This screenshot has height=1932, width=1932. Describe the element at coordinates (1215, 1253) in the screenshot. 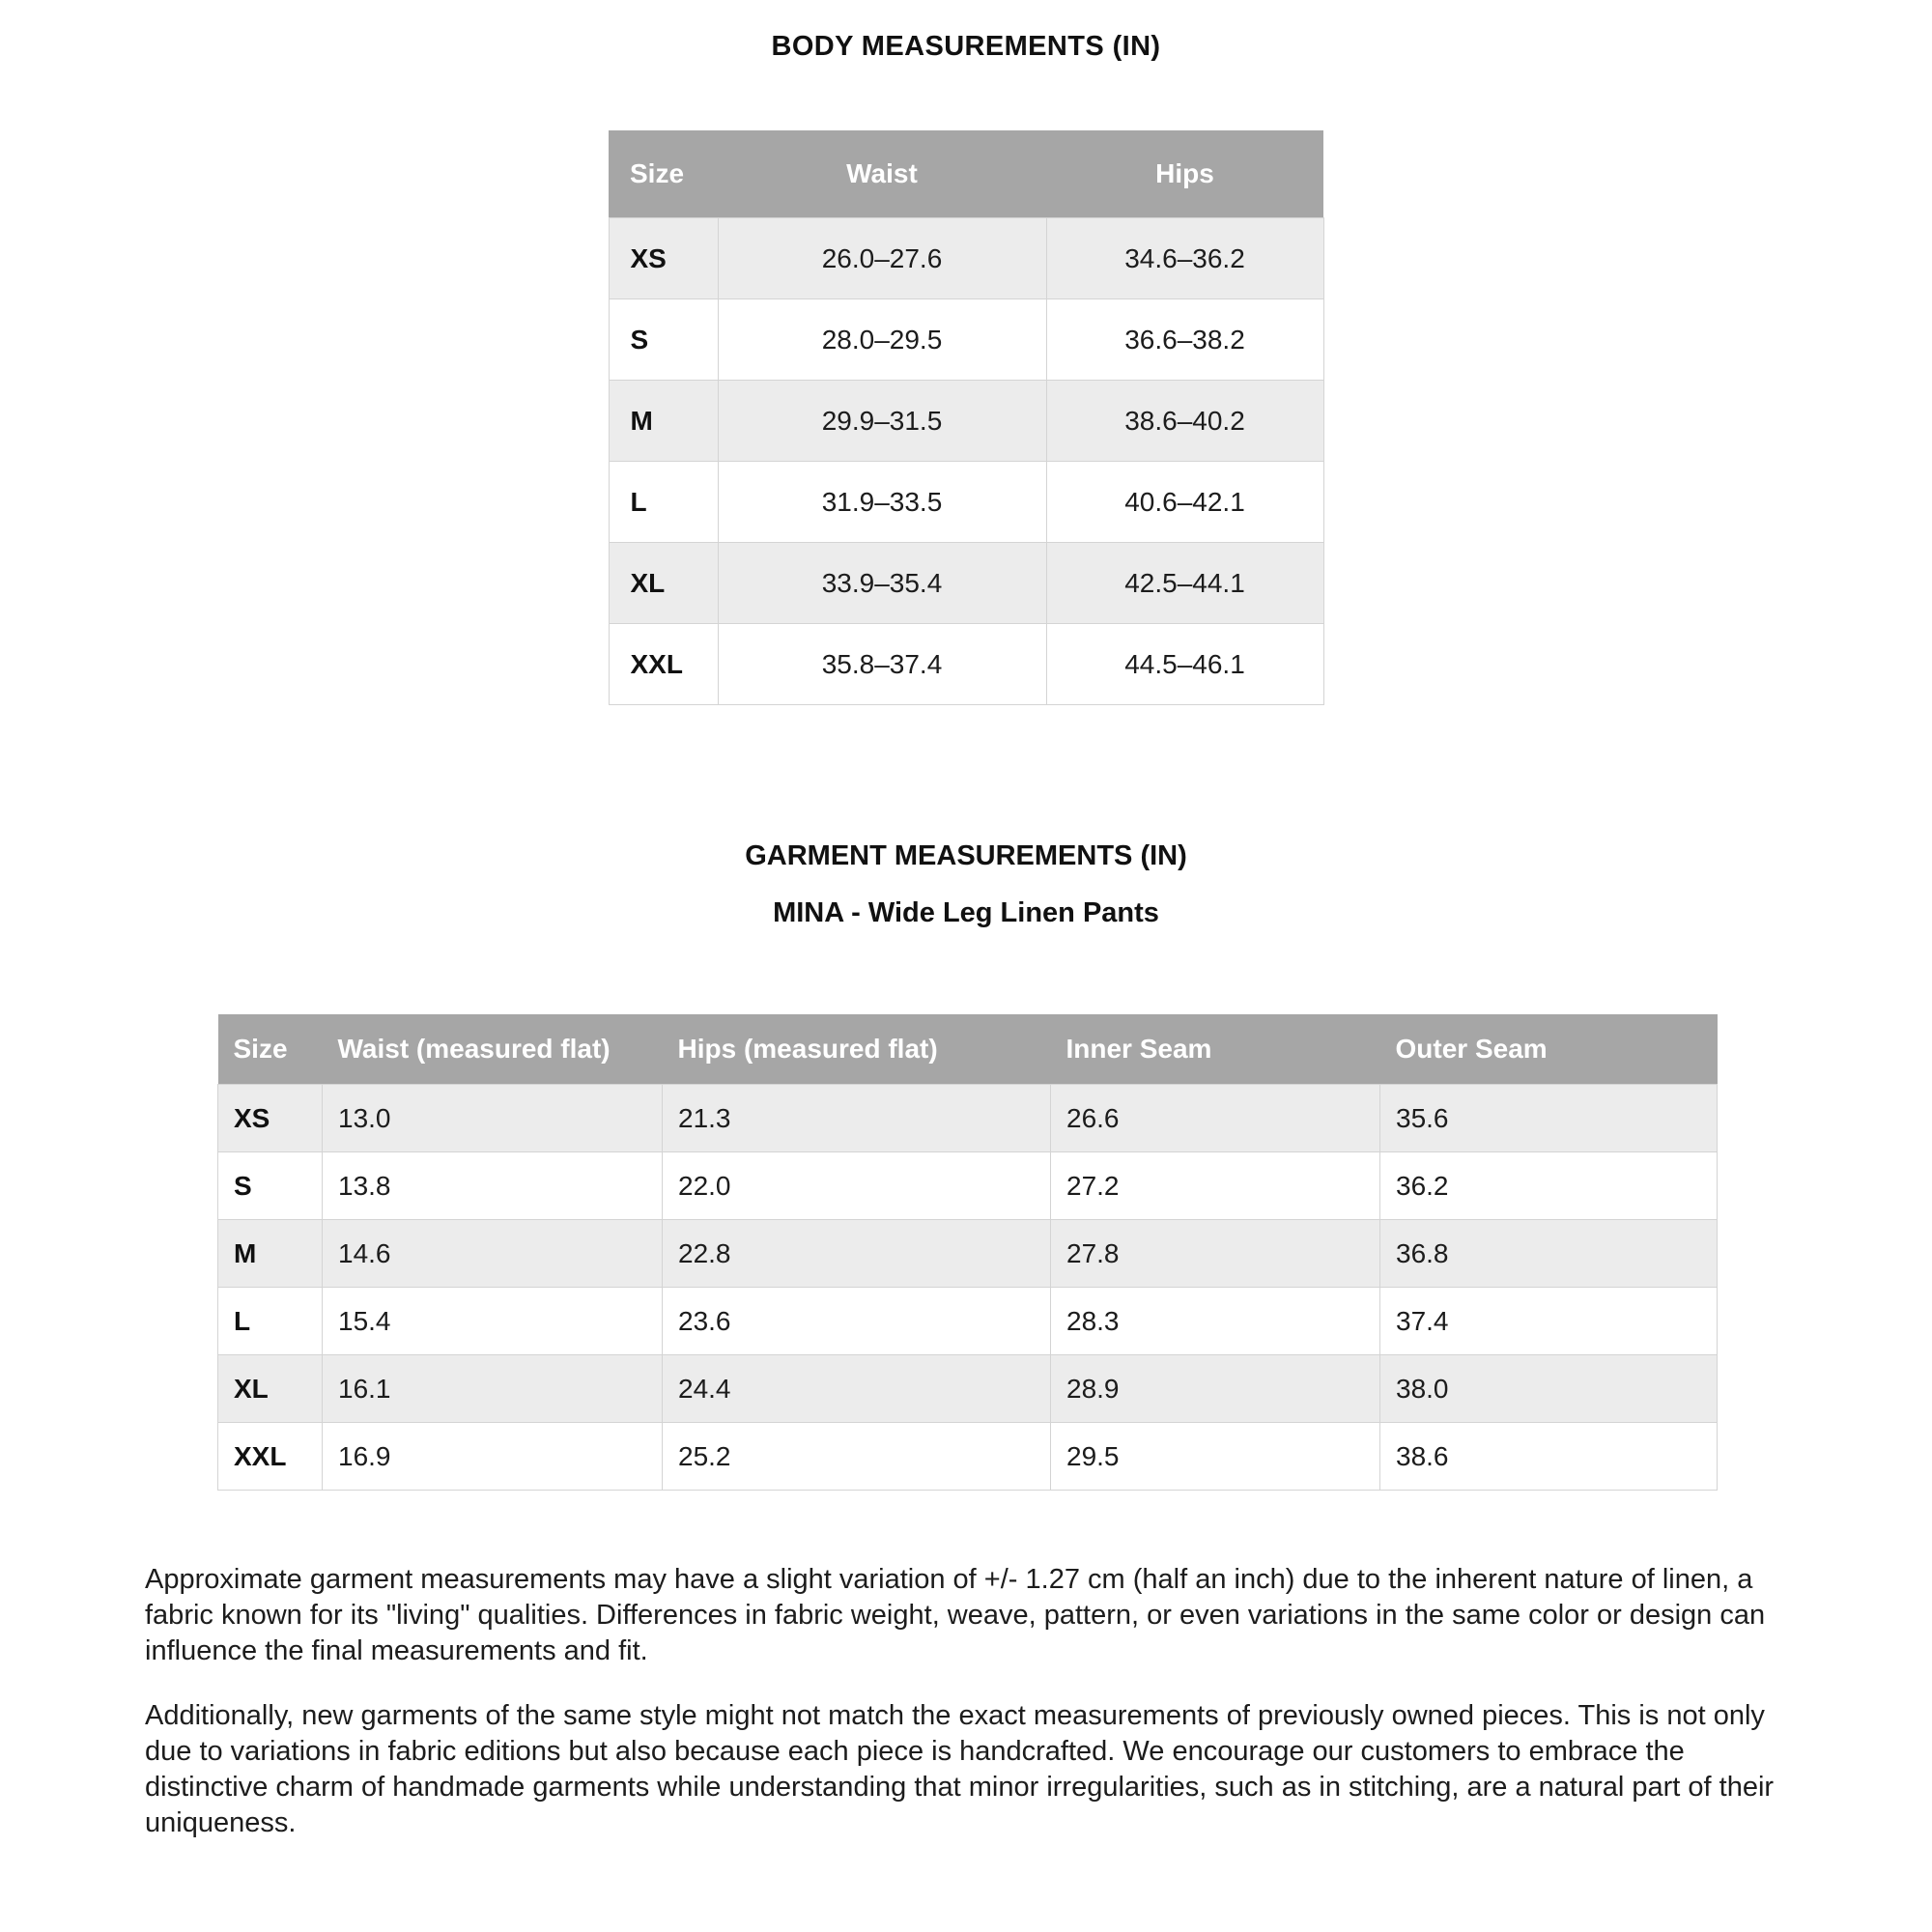

I see `inner-seam-cell: 27.8` at that location.